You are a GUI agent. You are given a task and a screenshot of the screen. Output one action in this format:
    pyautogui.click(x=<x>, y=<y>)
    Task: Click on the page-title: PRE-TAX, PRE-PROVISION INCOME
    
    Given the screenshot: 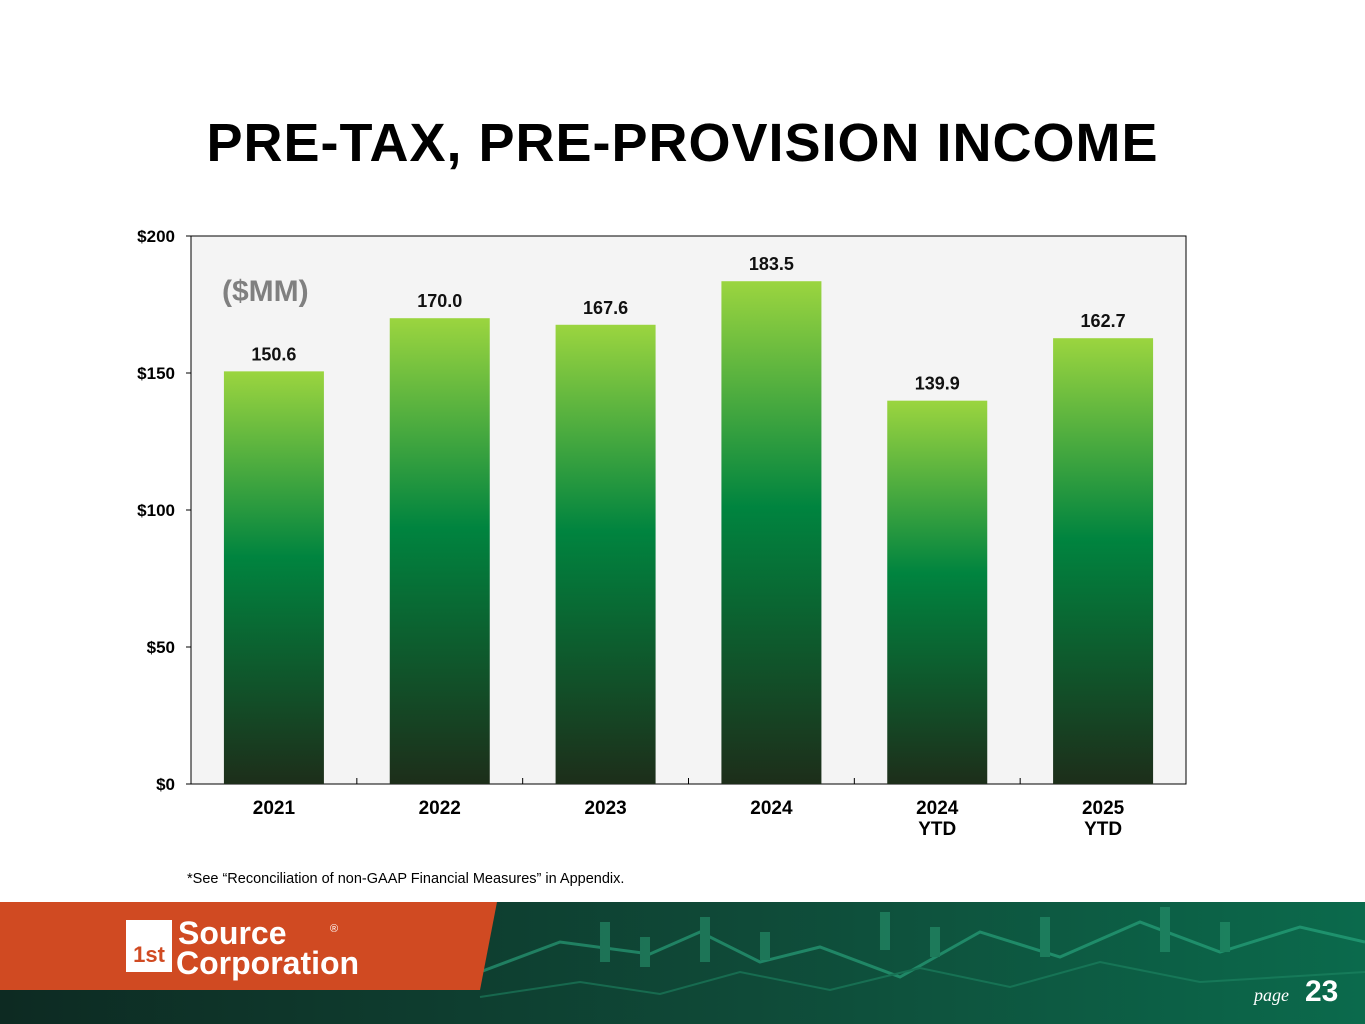 What is the action you would take?
    pyautogui.click(x=682, y=143)
    